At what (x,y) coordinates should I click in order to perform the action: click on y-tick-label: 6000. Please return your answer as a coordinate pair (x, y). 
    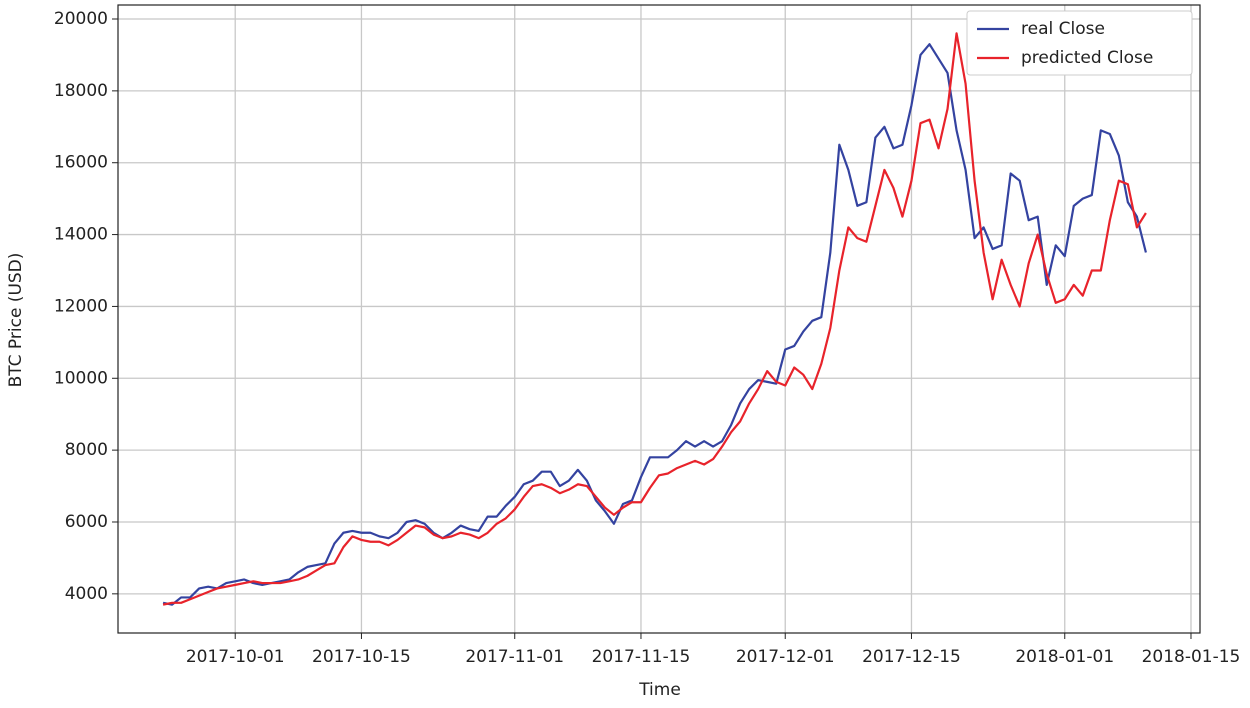
    Looking at the image, I should click on (86, 522).